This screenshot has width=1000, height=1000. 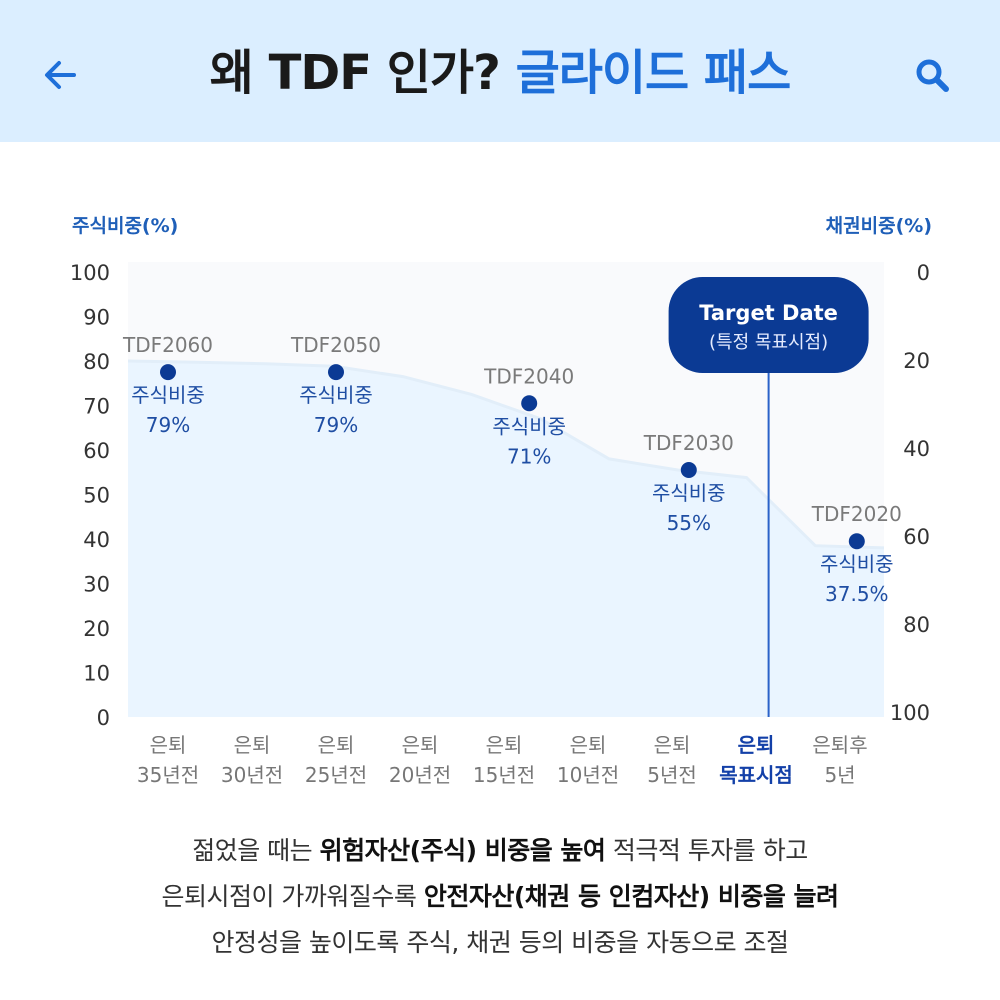 What do you see at coordinates (96, 585) in the screenshot?
I see `left-tick-label: 30` at bounding box center [96, 585].